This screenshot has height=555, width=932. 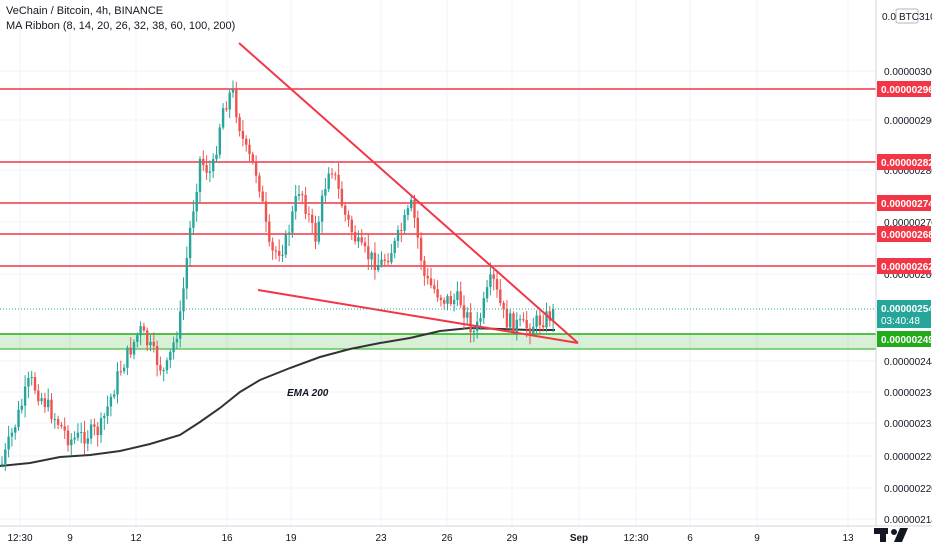 I want to click on time-tick-label: 9, so click(x=70, y=538).